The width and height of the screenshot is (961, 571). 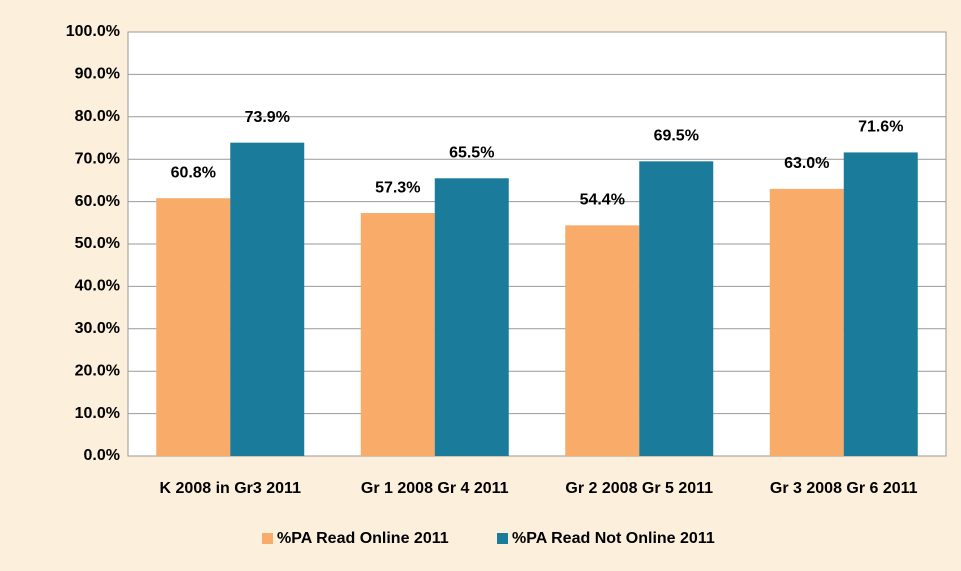 What do you see at coordinates (613, 538) in the screenshot?
I see `legend-label: %PA Read Not Online 2011` at bounding box center [613, 538].